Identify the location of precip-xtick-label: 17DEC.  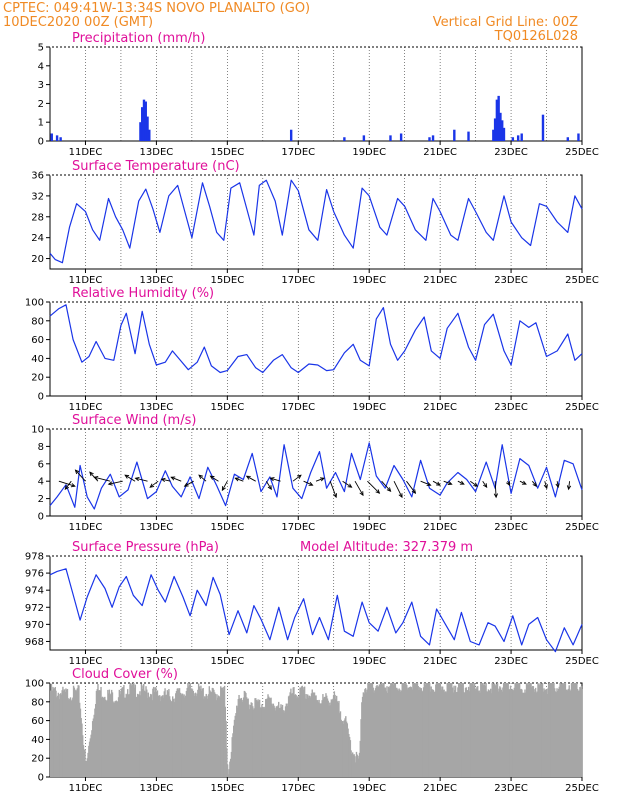
(298, 152).